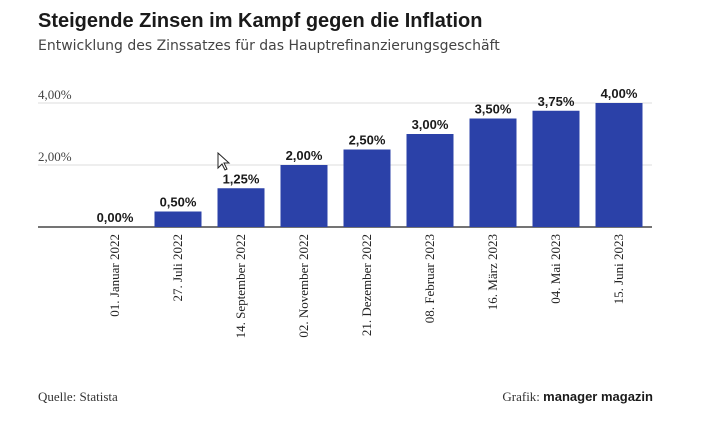 Image resolution: width=717 pixels, height=428 pixels. Describe the element at coordinates (55, 156) in the screenshot. I see `y-tick-label: 2,00%` at that location.